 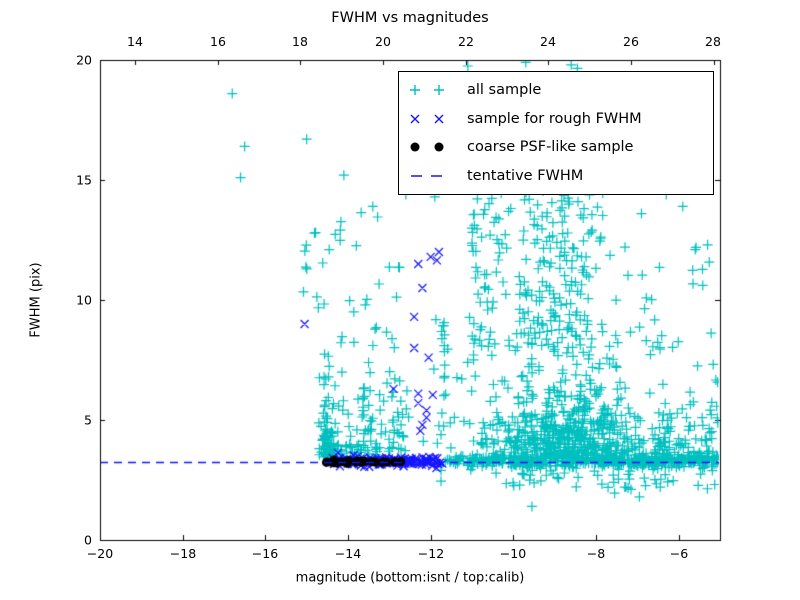 I want to click on plus-marker-icon, so click(x=427, y=90).